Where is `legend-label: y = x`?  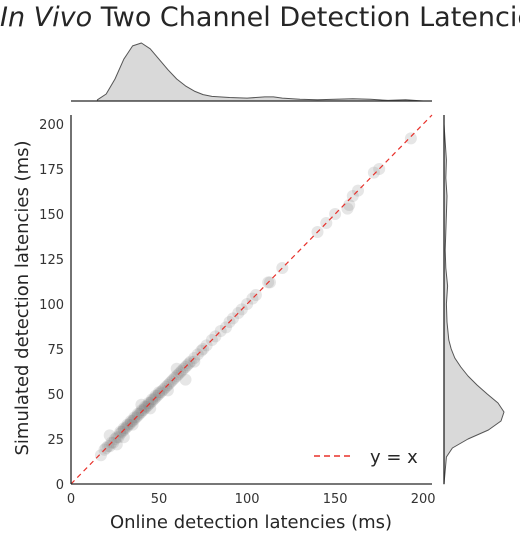 legend-label: y = x is located at coordinates (394, 457).